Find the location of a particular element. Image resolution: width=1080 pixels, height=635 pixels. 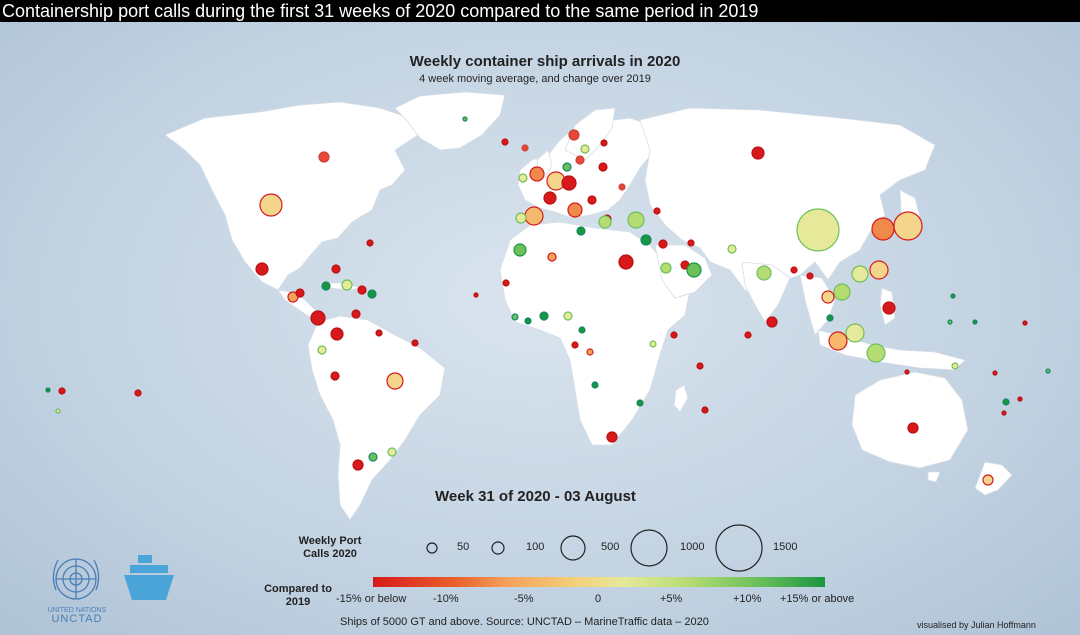

india is located at coordinates (766, 292).